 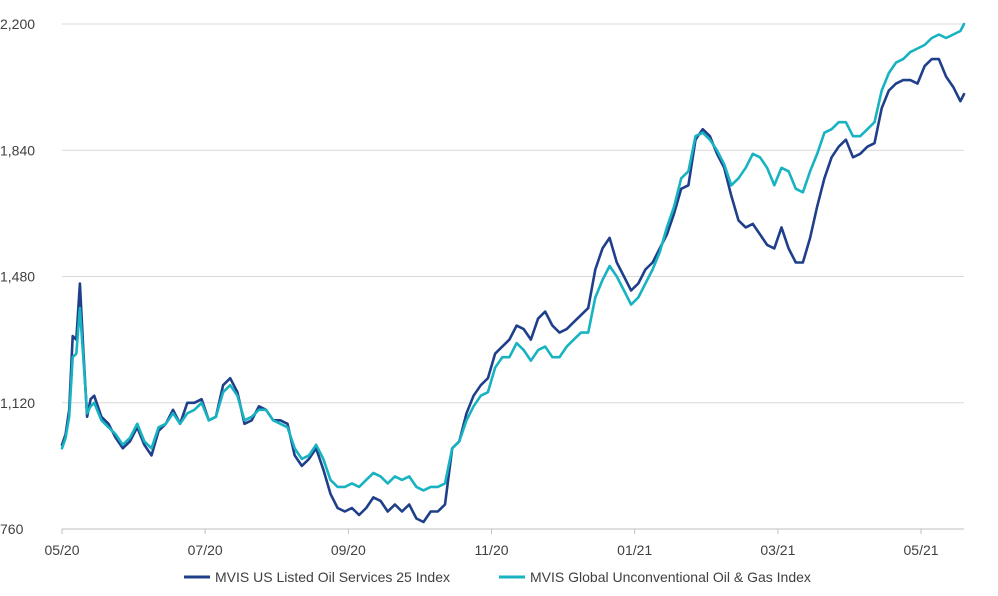 I want to click on y-tick-label: 760, so click(x=12, y=529).